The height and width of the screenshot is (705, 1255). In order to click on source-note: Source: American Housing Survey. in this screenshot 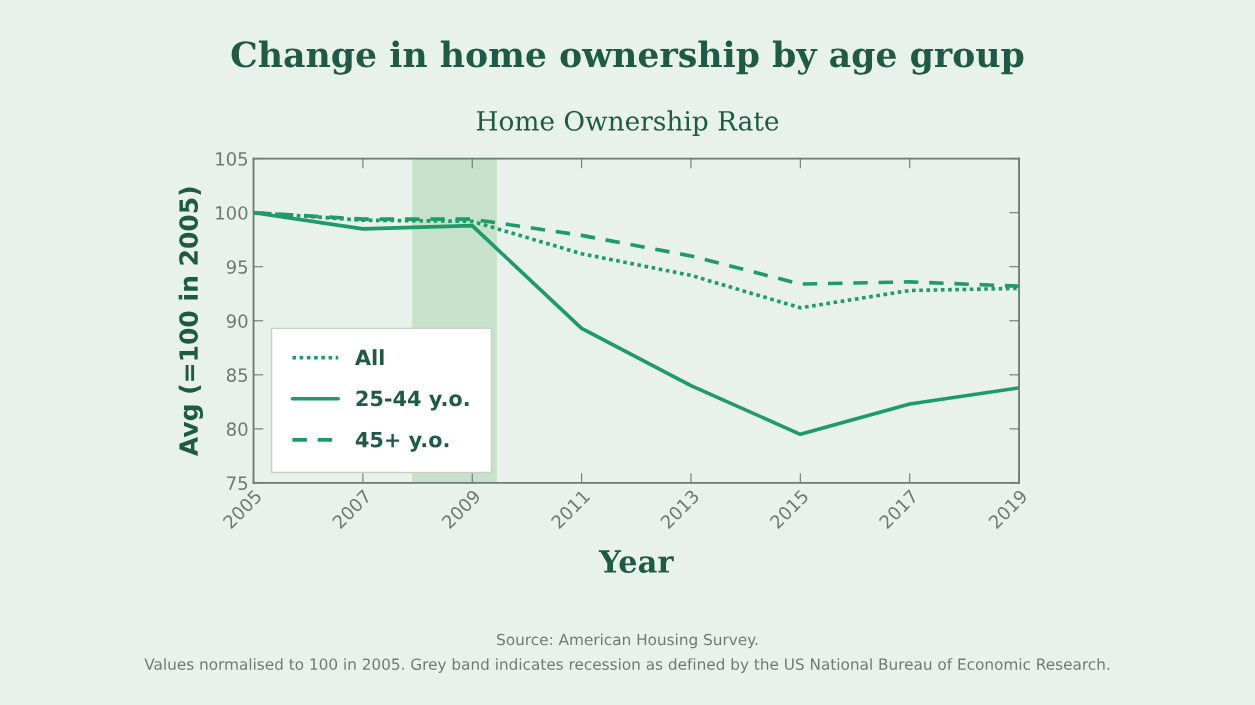, I will do `click(627, 641)`.